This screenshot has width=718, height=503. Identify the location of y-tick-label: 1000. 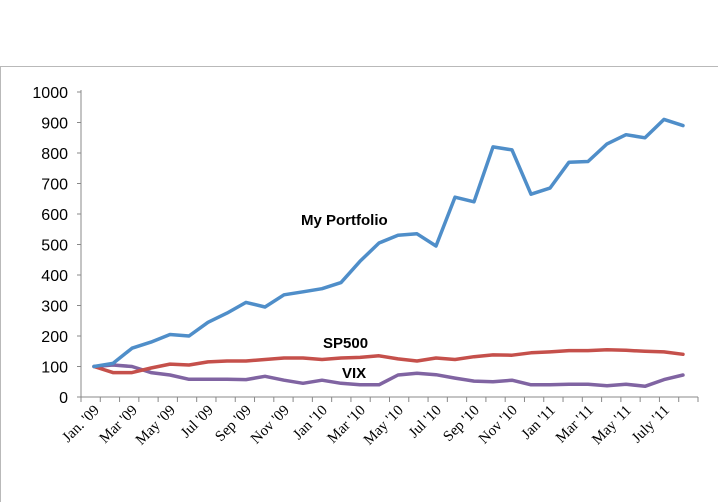
(50, 93).